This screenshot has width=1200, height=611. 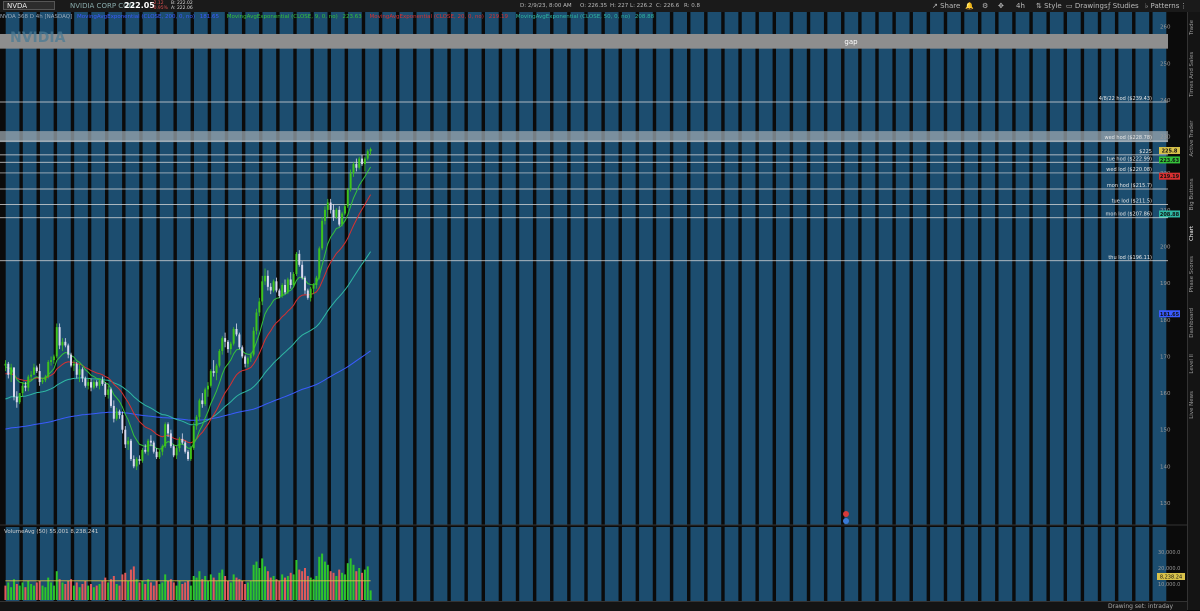 What do you see at coordinates (188, 338) in the screenshot?
I see `ema50-line` at bounding box center [188, 338].